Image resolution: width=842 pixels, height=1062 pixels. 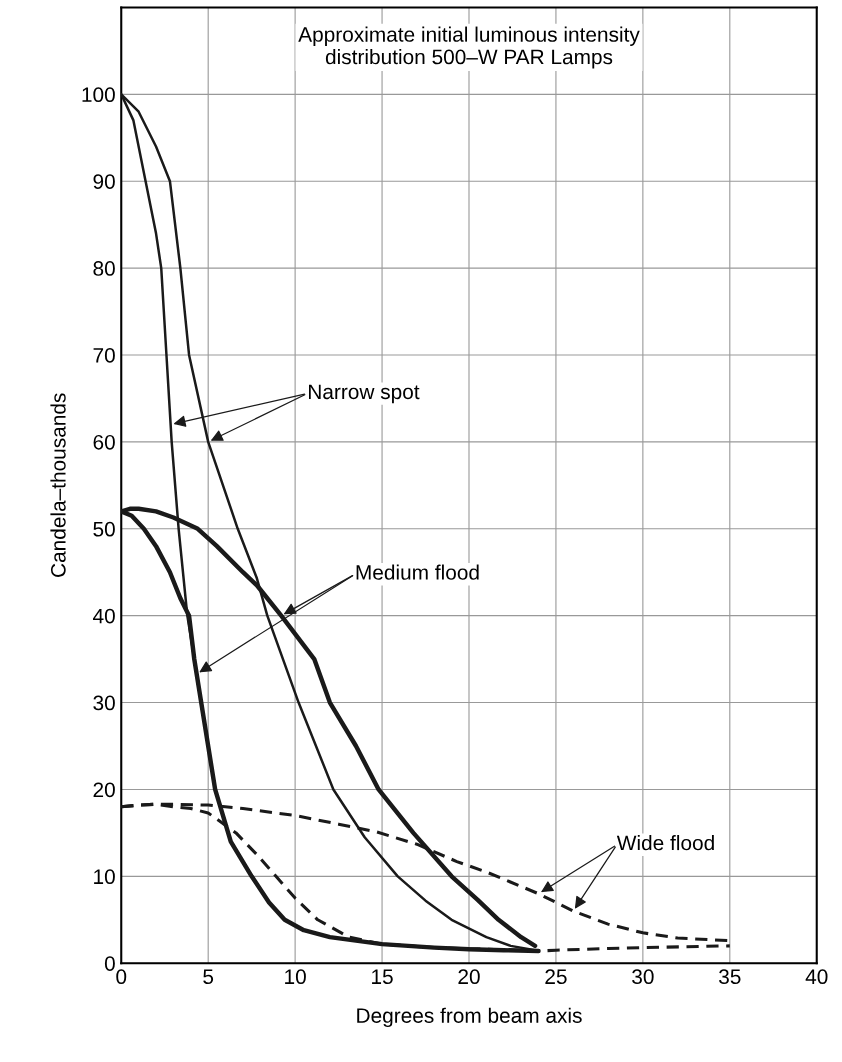 What do you see at coordinates (556, 977) in the screenshot?
I see `x-tick-label: 25` at bounding box center [556, 977].